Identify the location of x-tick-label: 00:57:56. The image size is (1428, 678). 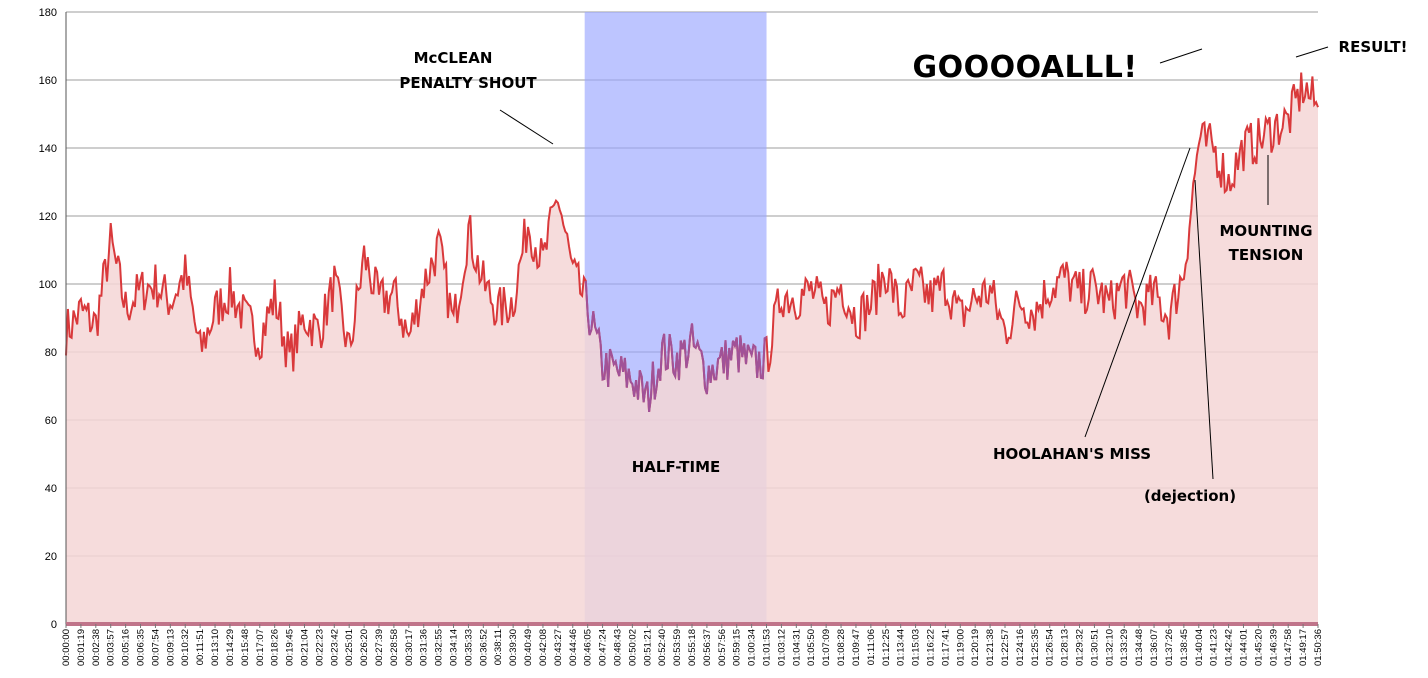
(722, 647).